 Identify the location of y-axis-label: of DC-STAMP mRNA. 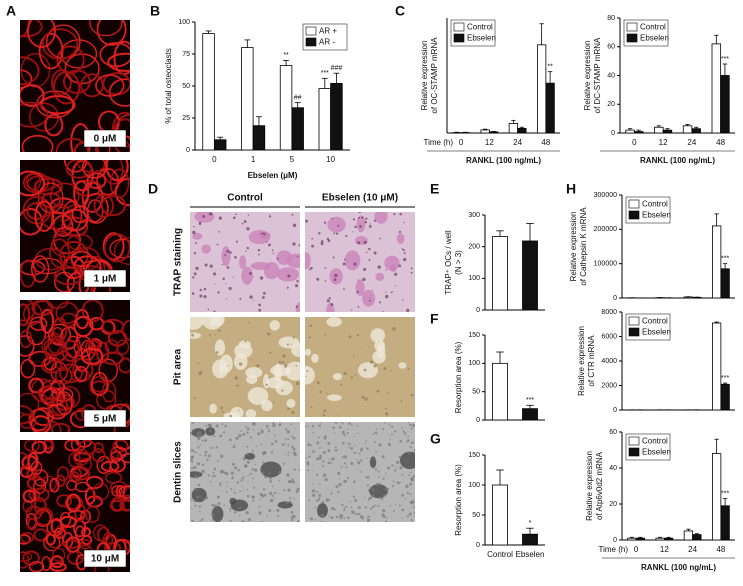
(597, 75).